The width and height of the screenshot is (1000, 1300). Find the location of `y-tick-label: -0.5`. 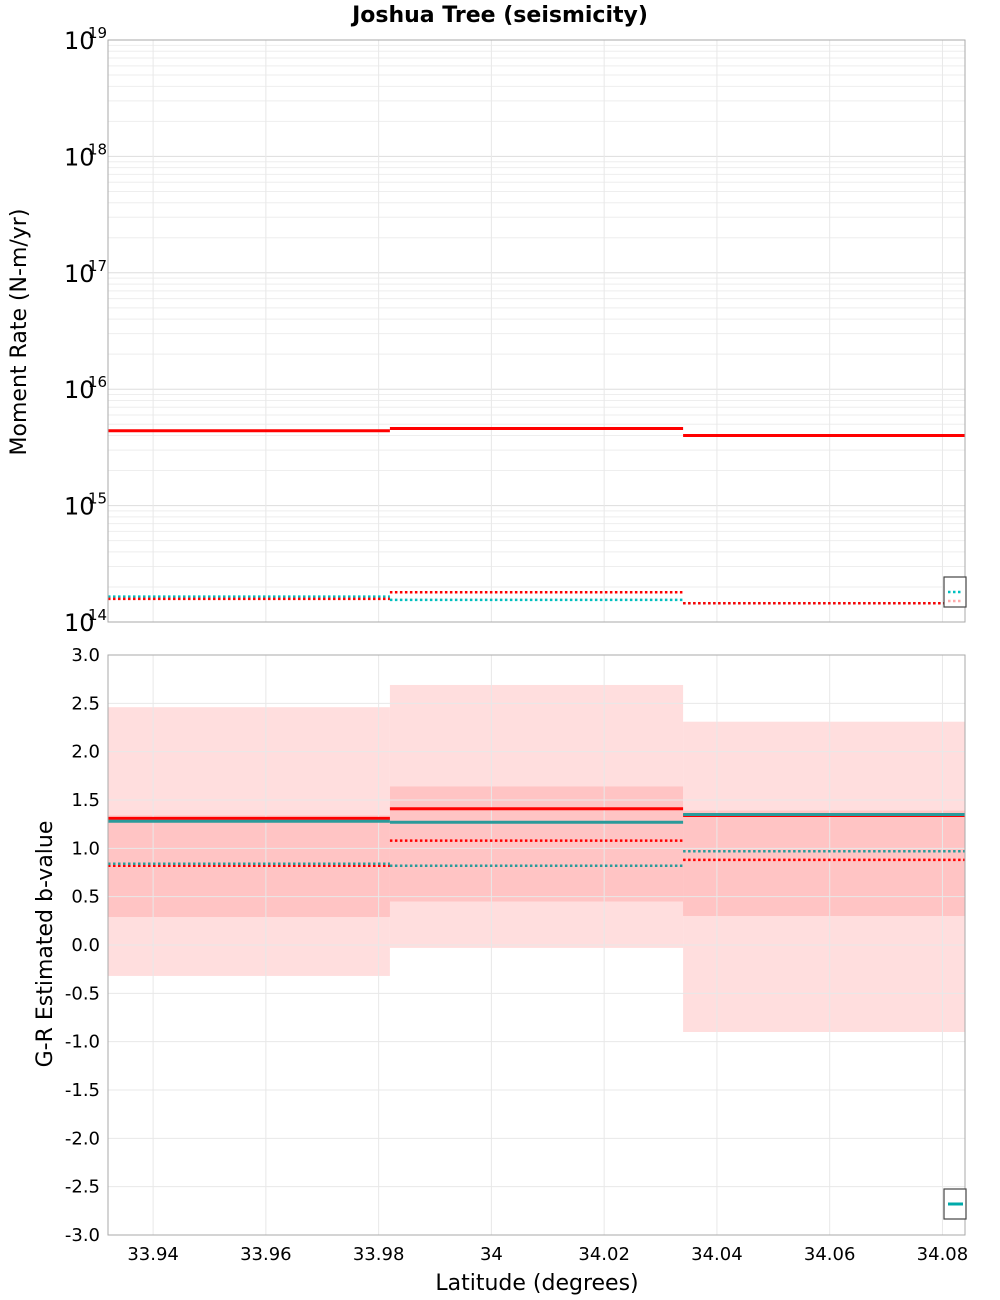

y-tick-label: -0.5 is located at coordinates (82, 993).